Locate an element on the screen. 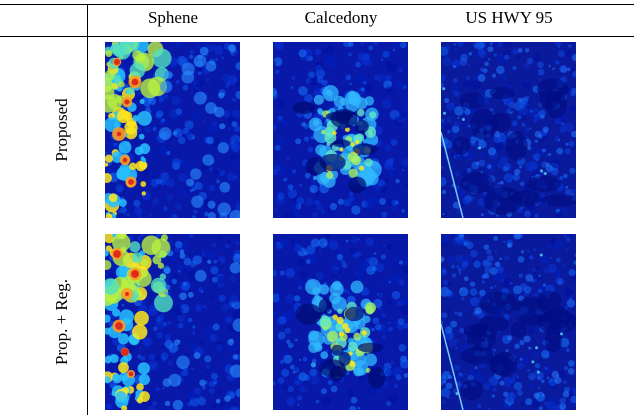 This screenshot has width=634, height=415. error-map-proposed-calcedony is located at coordinates (340, 130).